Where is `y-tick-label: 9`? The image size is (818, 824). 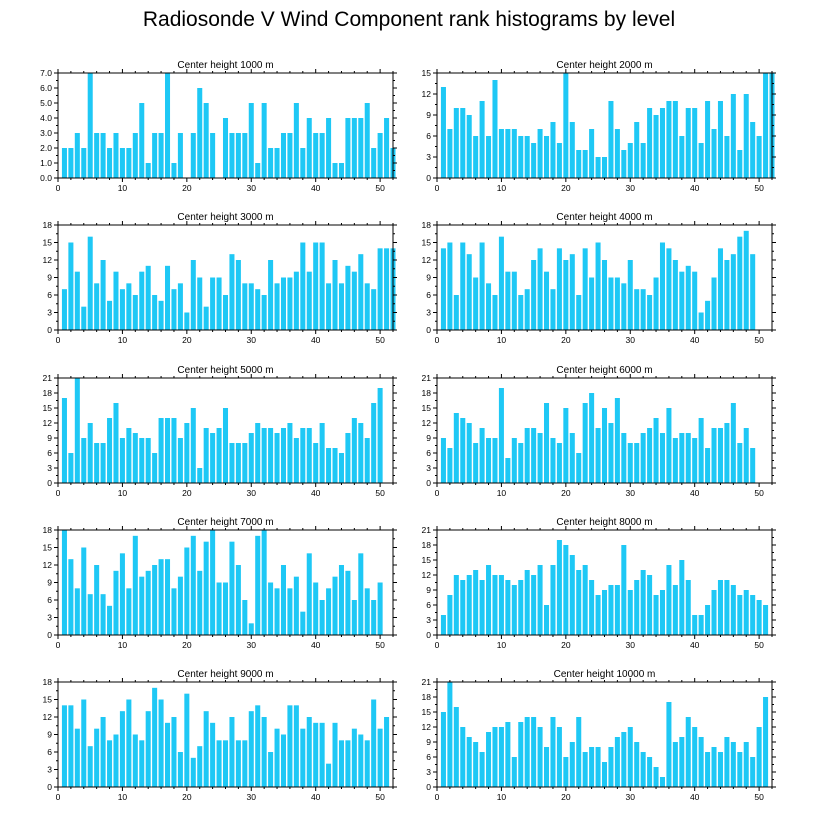
y-tick-label: 9 is located at coordinates (49, 438).